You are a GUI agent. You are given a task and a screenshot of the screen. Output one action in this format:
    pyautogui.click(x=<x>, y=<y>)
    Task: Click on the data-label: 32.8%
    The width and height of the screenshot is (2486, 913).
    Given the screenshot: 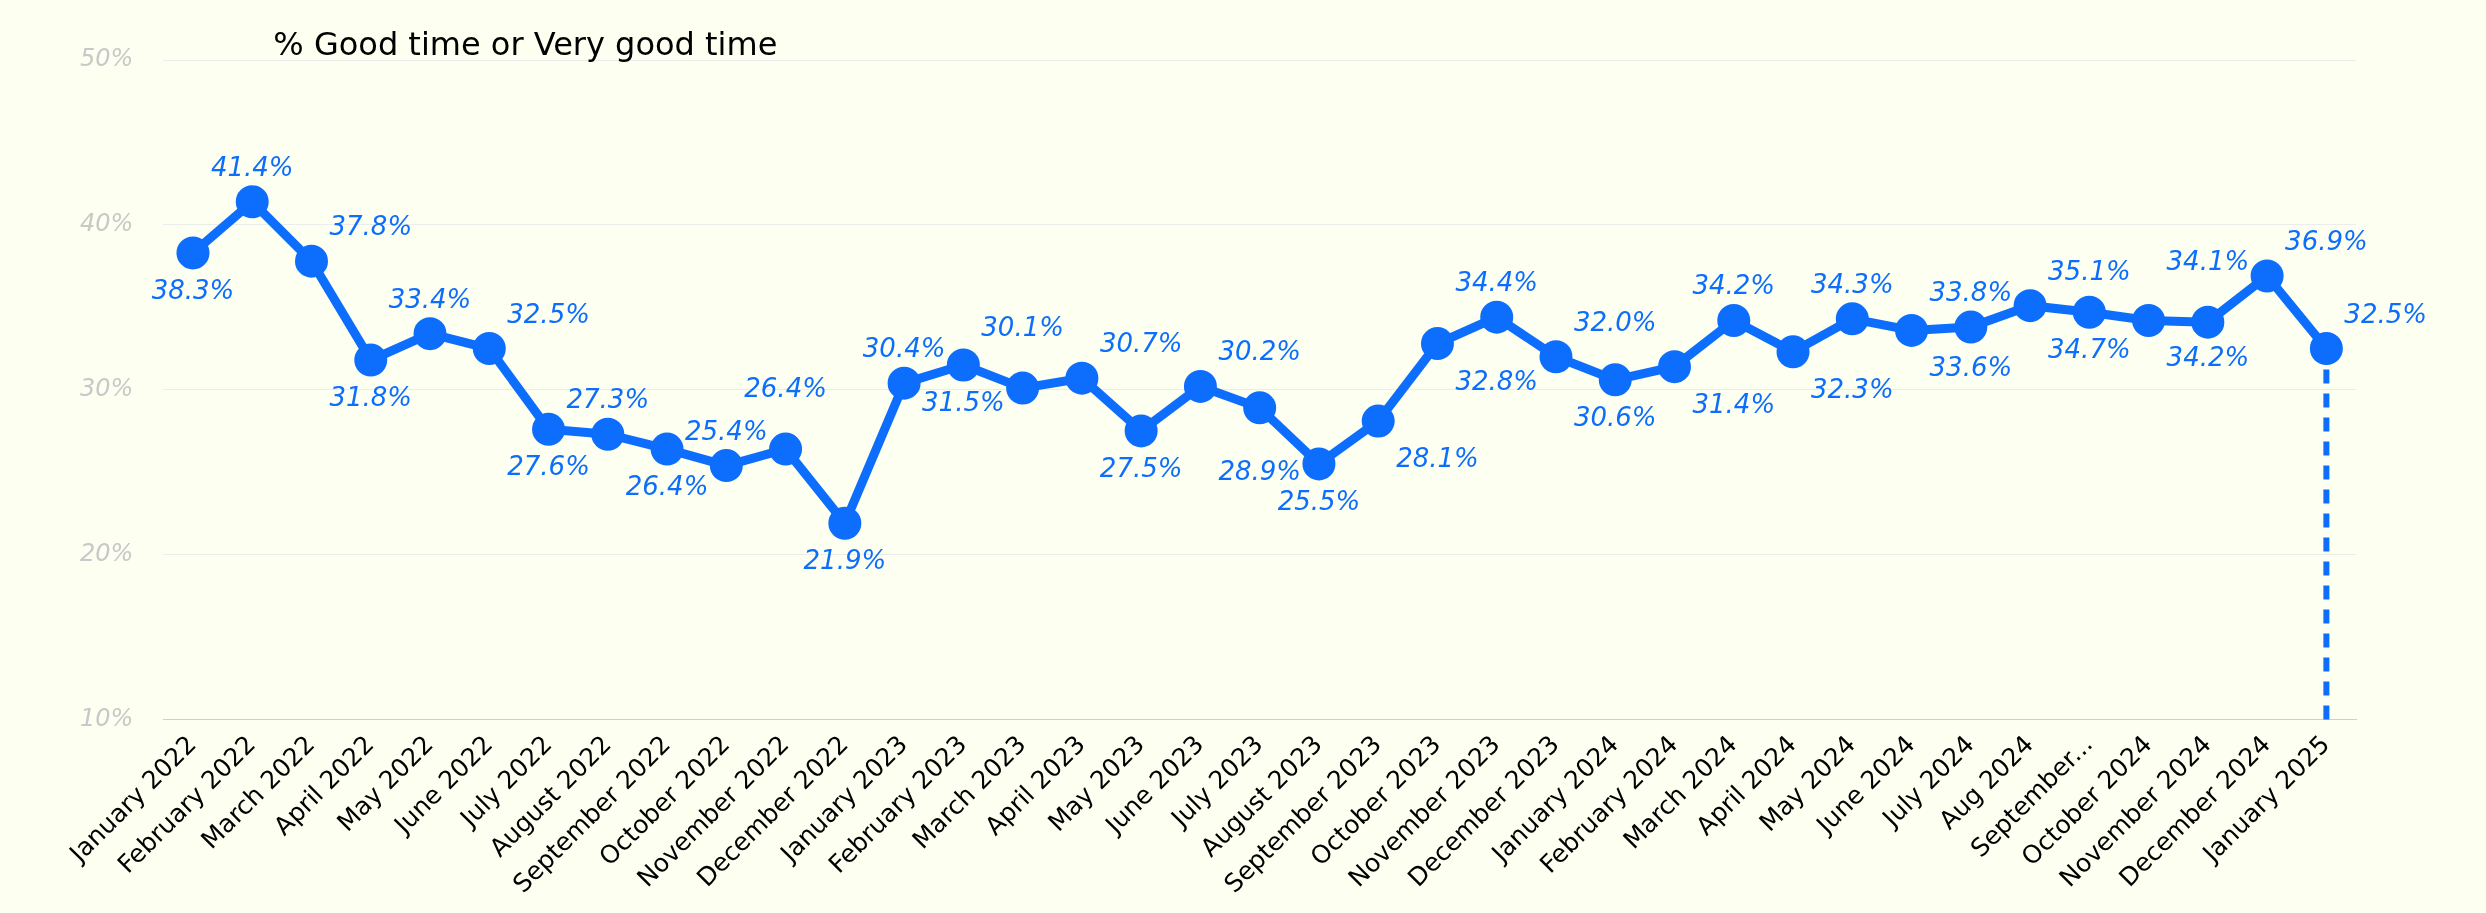 What is the action you would take?
    pyautogui.click(x=1497, y=380)
    